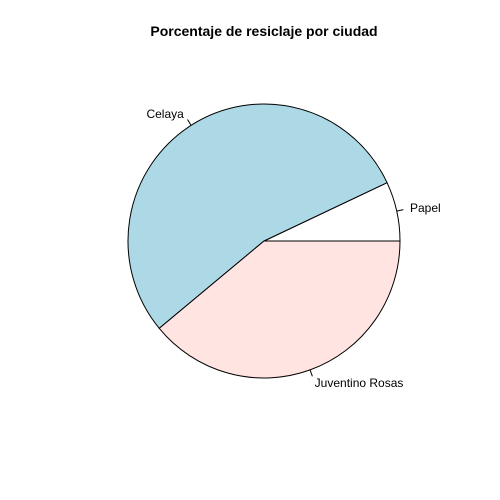 This screenshot has height=500, width=500. I want to click on label-tick-papel, so click(400, 210).